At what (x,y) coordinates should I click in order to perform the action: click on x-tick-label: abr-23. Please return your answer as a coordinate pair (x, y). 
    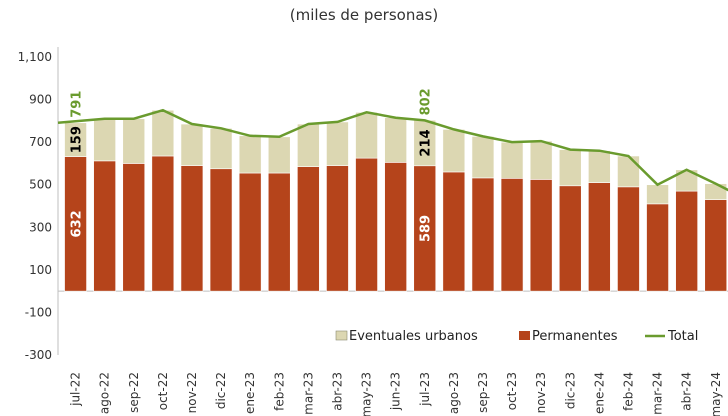
    Looking at the image, I should click on (337, 391).